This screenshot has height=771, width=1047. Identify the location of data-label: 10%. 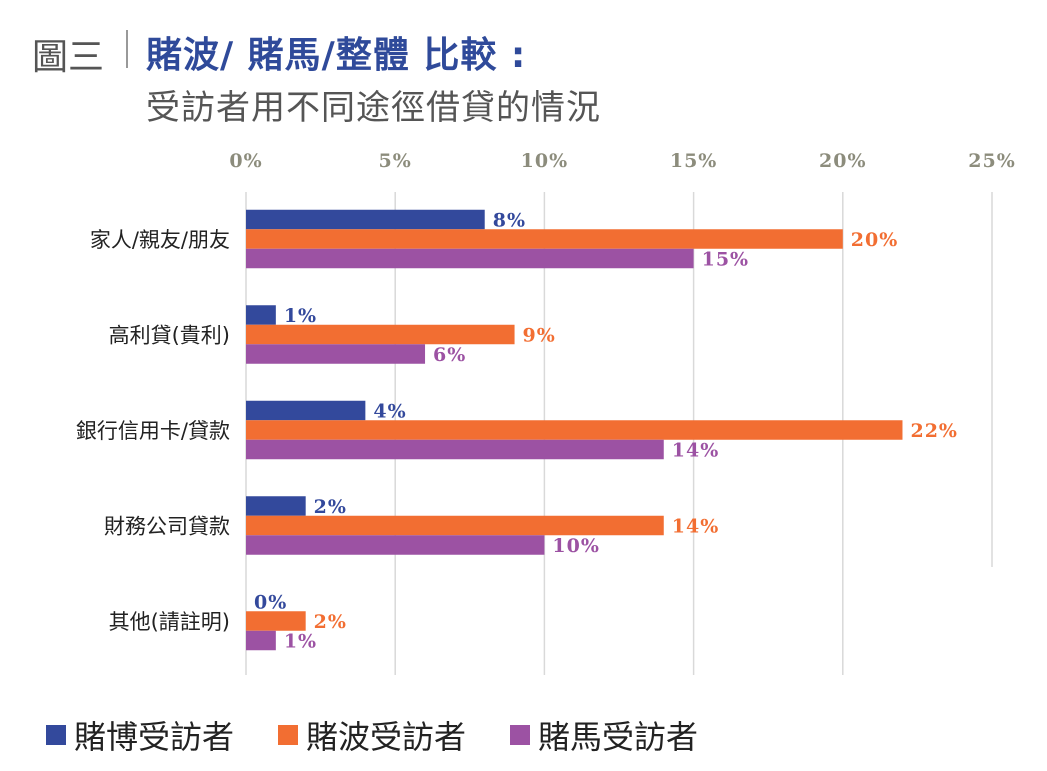
(576, 546).